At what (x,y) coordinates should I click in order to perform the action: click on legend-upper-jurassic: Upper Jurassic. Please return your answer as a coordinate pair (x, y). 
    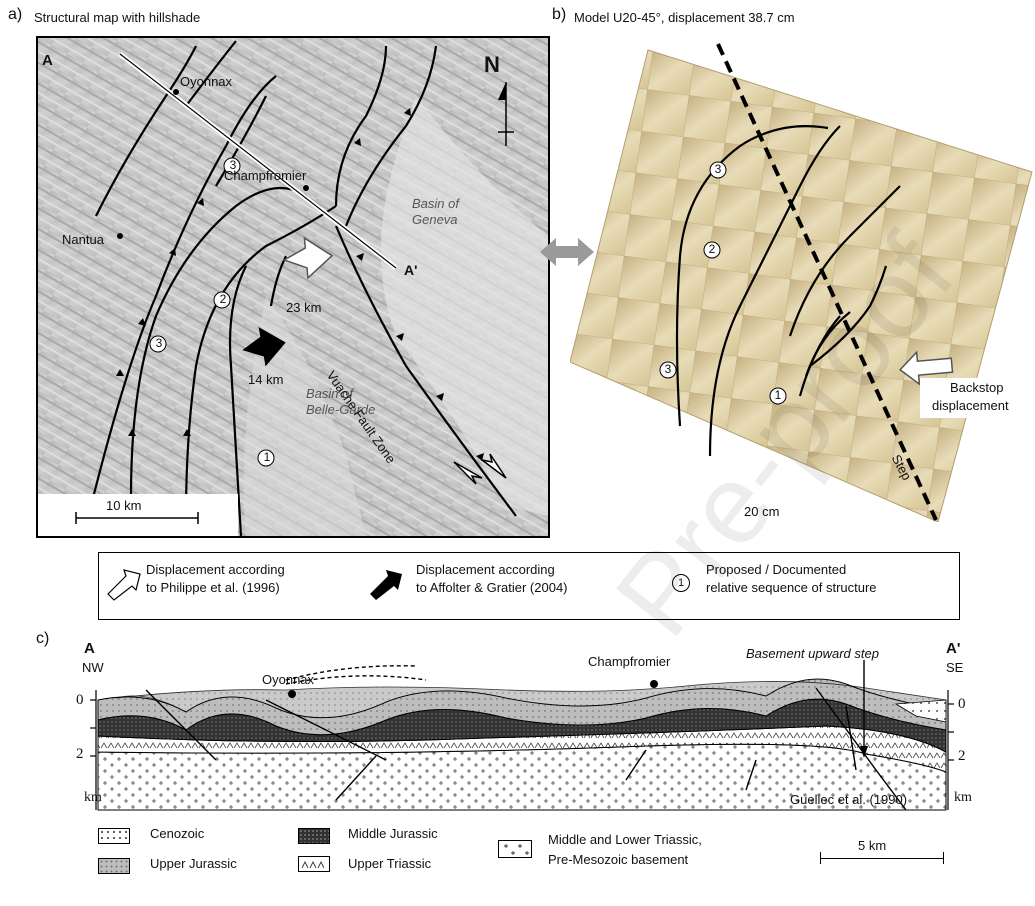
    Looking at the image, I should click on (193, 863).